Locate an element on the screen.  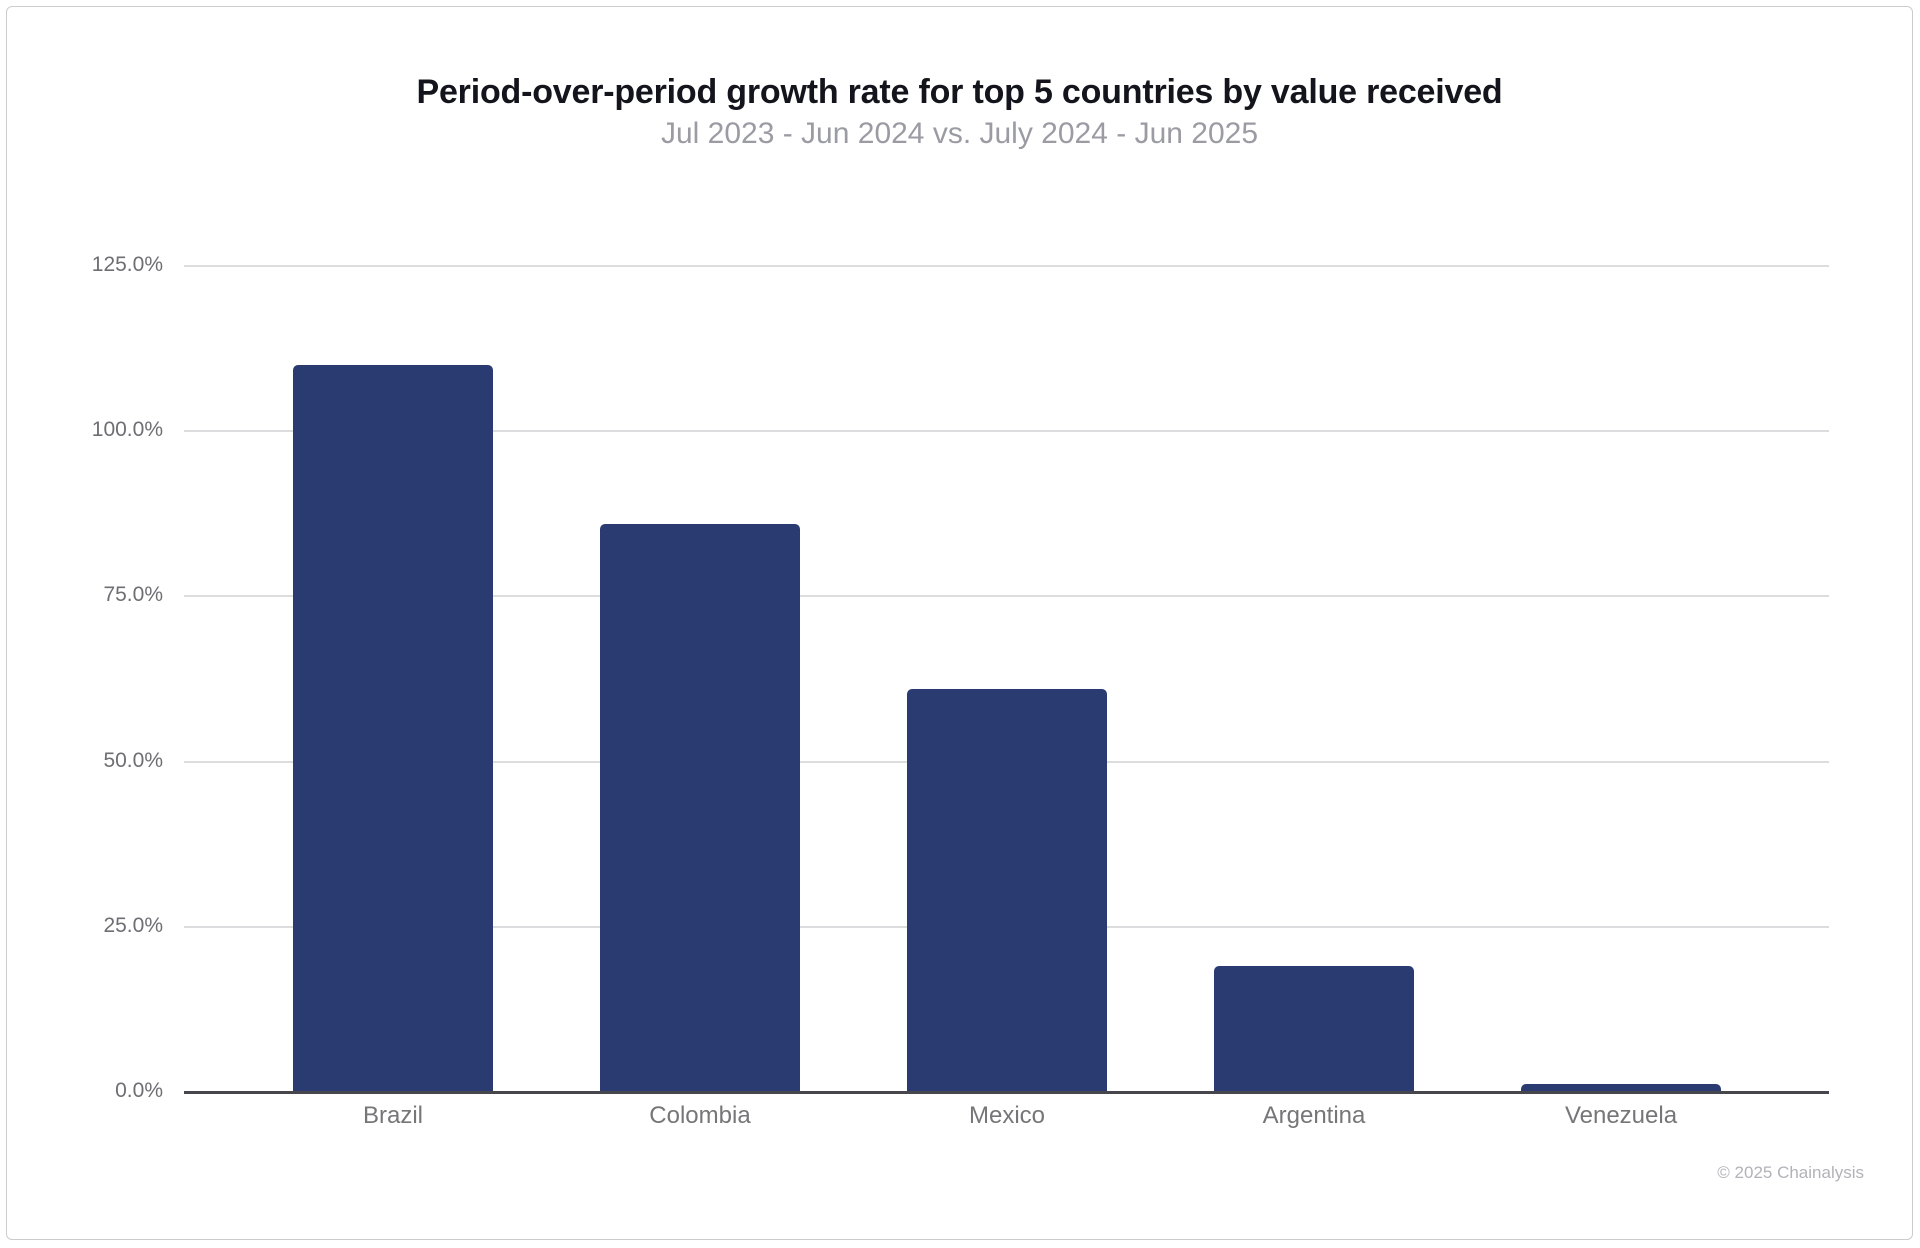
x-axis-line is located at coordinates (1006, 1092).